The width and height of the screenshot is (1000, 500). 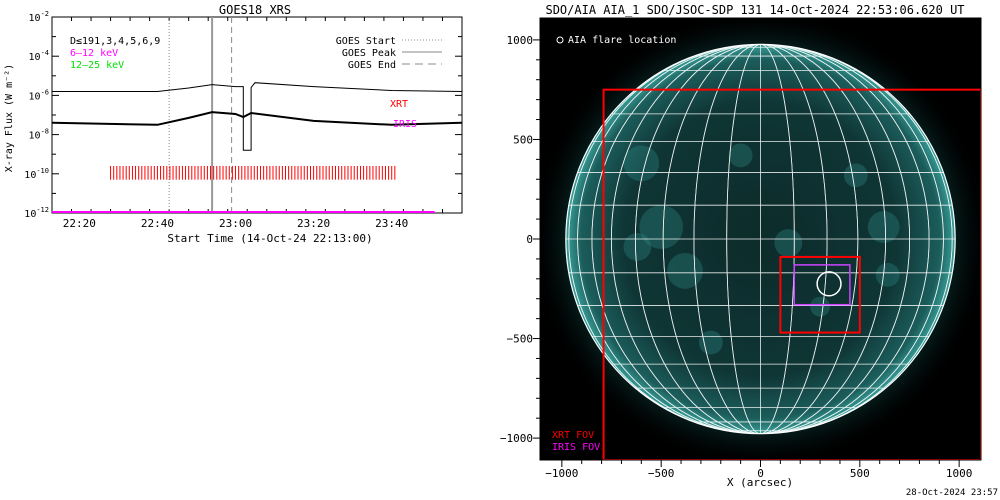 I want to click on x-tick-label: 1000, so click(x=959, y=473).